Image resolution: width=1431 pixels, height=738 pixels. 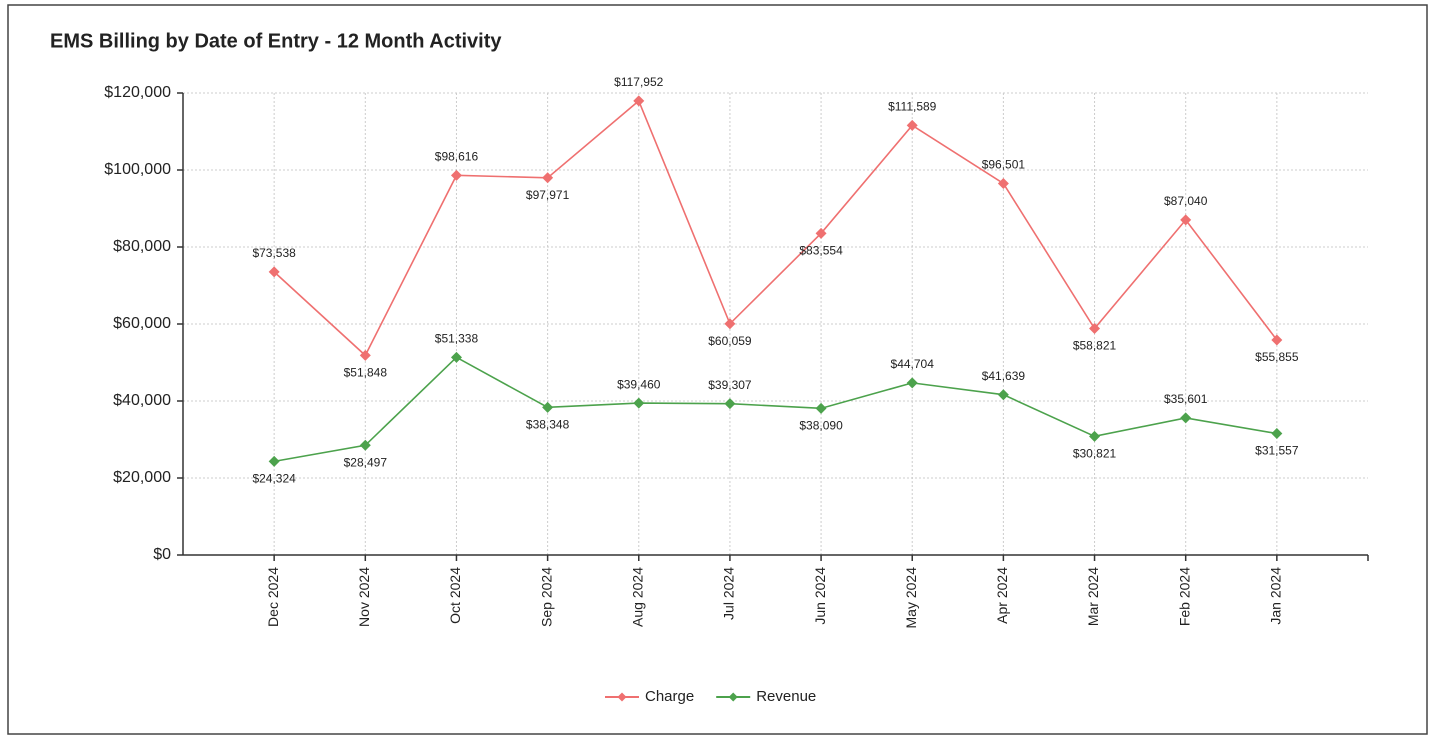 What do you see at coordinates (913, 364) in the screenshot?
I see `data-label: $44,704` at bounding box center [913, 364].